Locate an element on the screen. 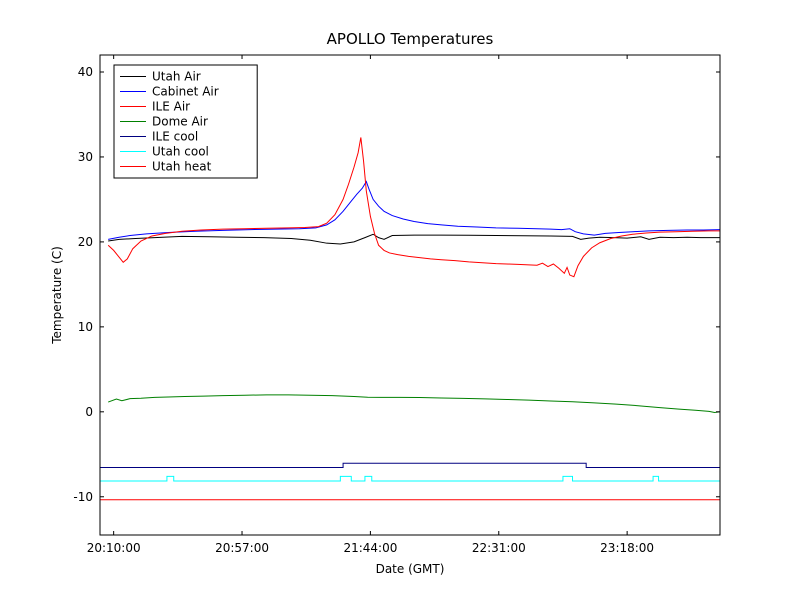  x-tick-label: 20:57:00 is located at coordinates (242, 548).